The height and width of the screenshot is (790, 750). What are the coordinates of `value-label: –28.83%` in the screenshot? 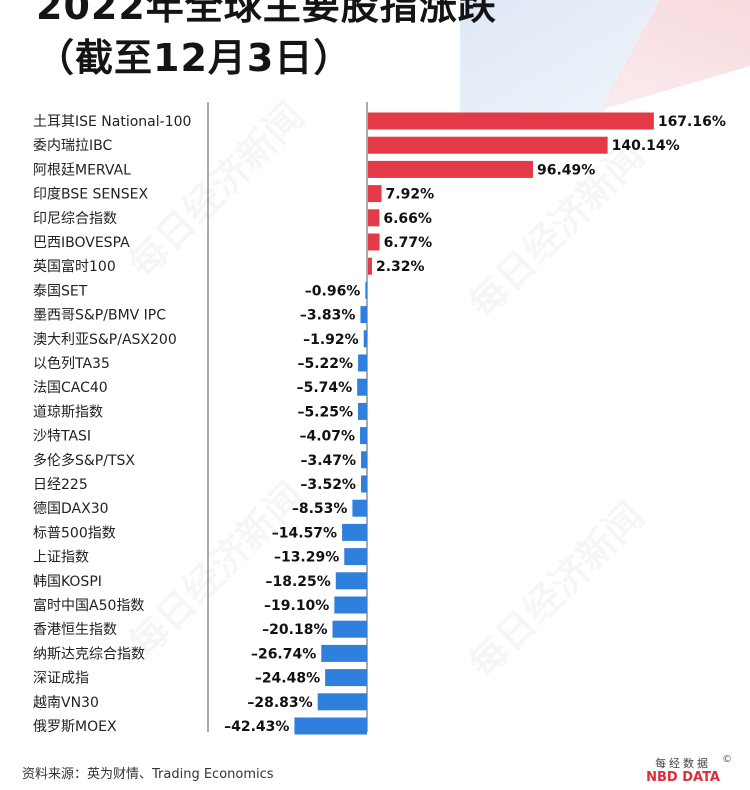 It's located at (279, 703).